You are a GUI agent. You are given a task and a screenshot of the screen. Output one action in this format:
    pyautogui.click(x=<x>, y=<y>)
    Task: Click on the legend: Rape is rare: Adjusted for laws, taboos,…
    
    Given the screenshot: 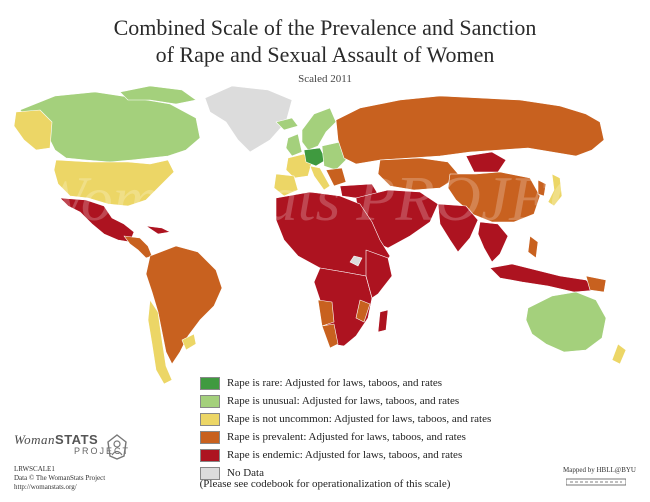 What is the action you would take?
    pyautogui.click(x=345, y=428)
    